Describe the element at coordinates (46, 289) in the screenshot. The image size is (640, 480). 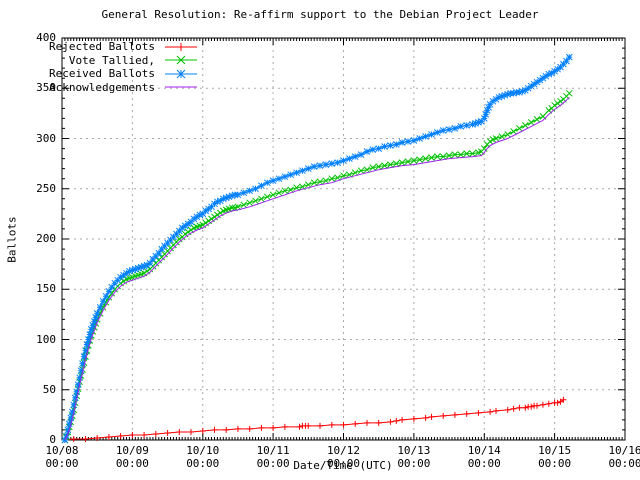
I see `y-tick-label: 150` at that location.